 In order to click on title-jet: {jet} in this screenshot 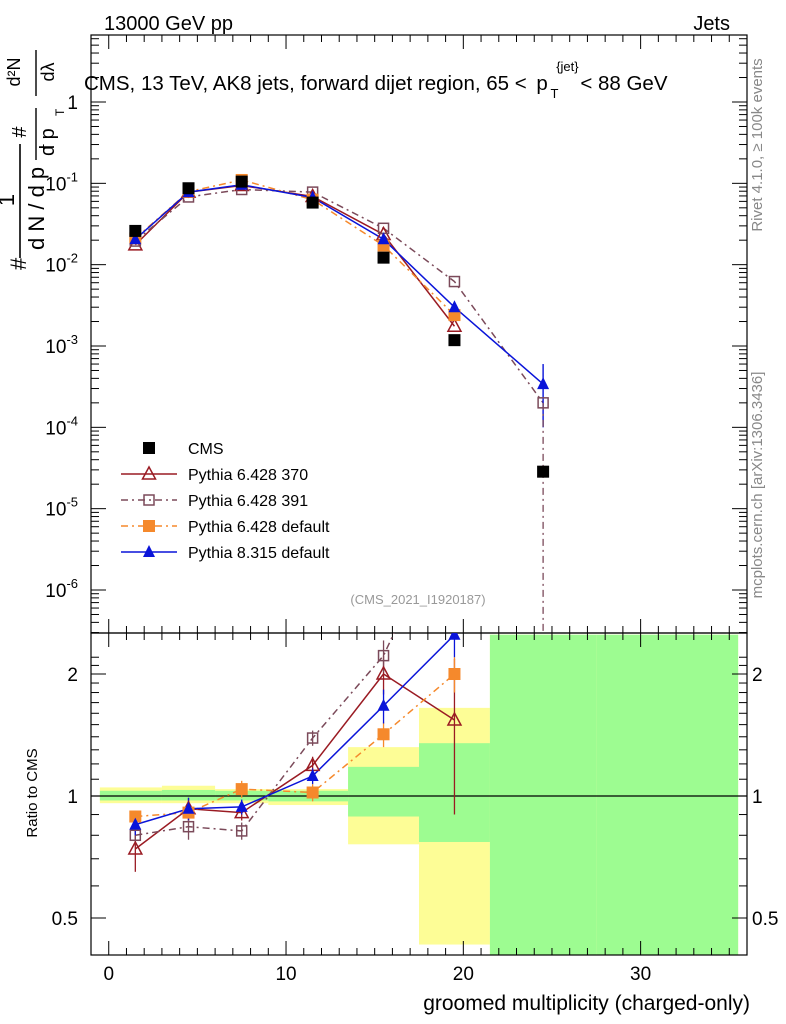, I will do `click(567, 66)`.